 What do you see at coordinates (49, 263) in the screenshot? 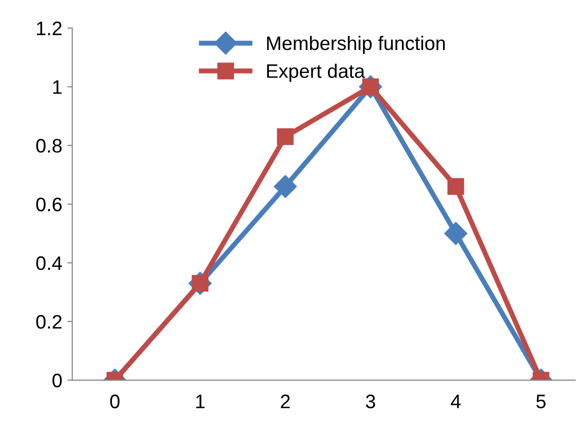
I see `y-tick-label: 0.4` at bounding box center [49, 263].